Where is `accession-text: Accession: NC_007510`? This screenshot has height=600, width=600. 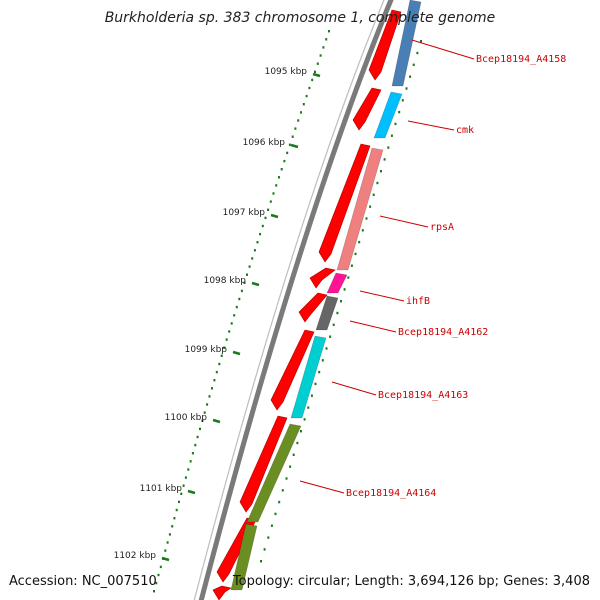
accession-text: Accession: NC_007510 is located at coordinates (83, 581).